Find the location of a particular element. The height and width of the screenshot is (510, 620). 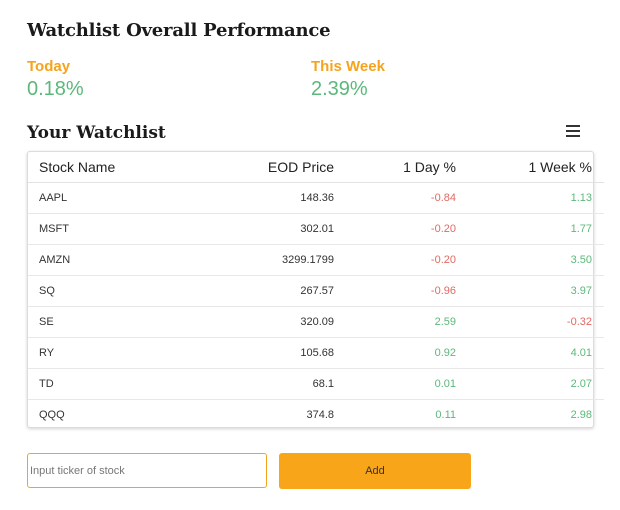

table-row: MSFT 302.01 -0.20 1.77 is located at coordinates (316, 229).